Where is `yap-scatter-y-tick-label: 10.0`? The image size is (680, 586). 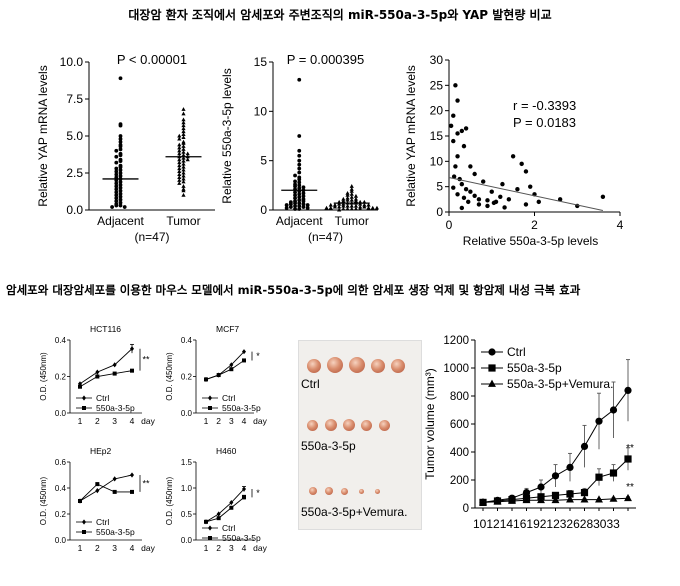
yap-scatter-y-tick-label: 10.0 is located at coordinates (72, 62).